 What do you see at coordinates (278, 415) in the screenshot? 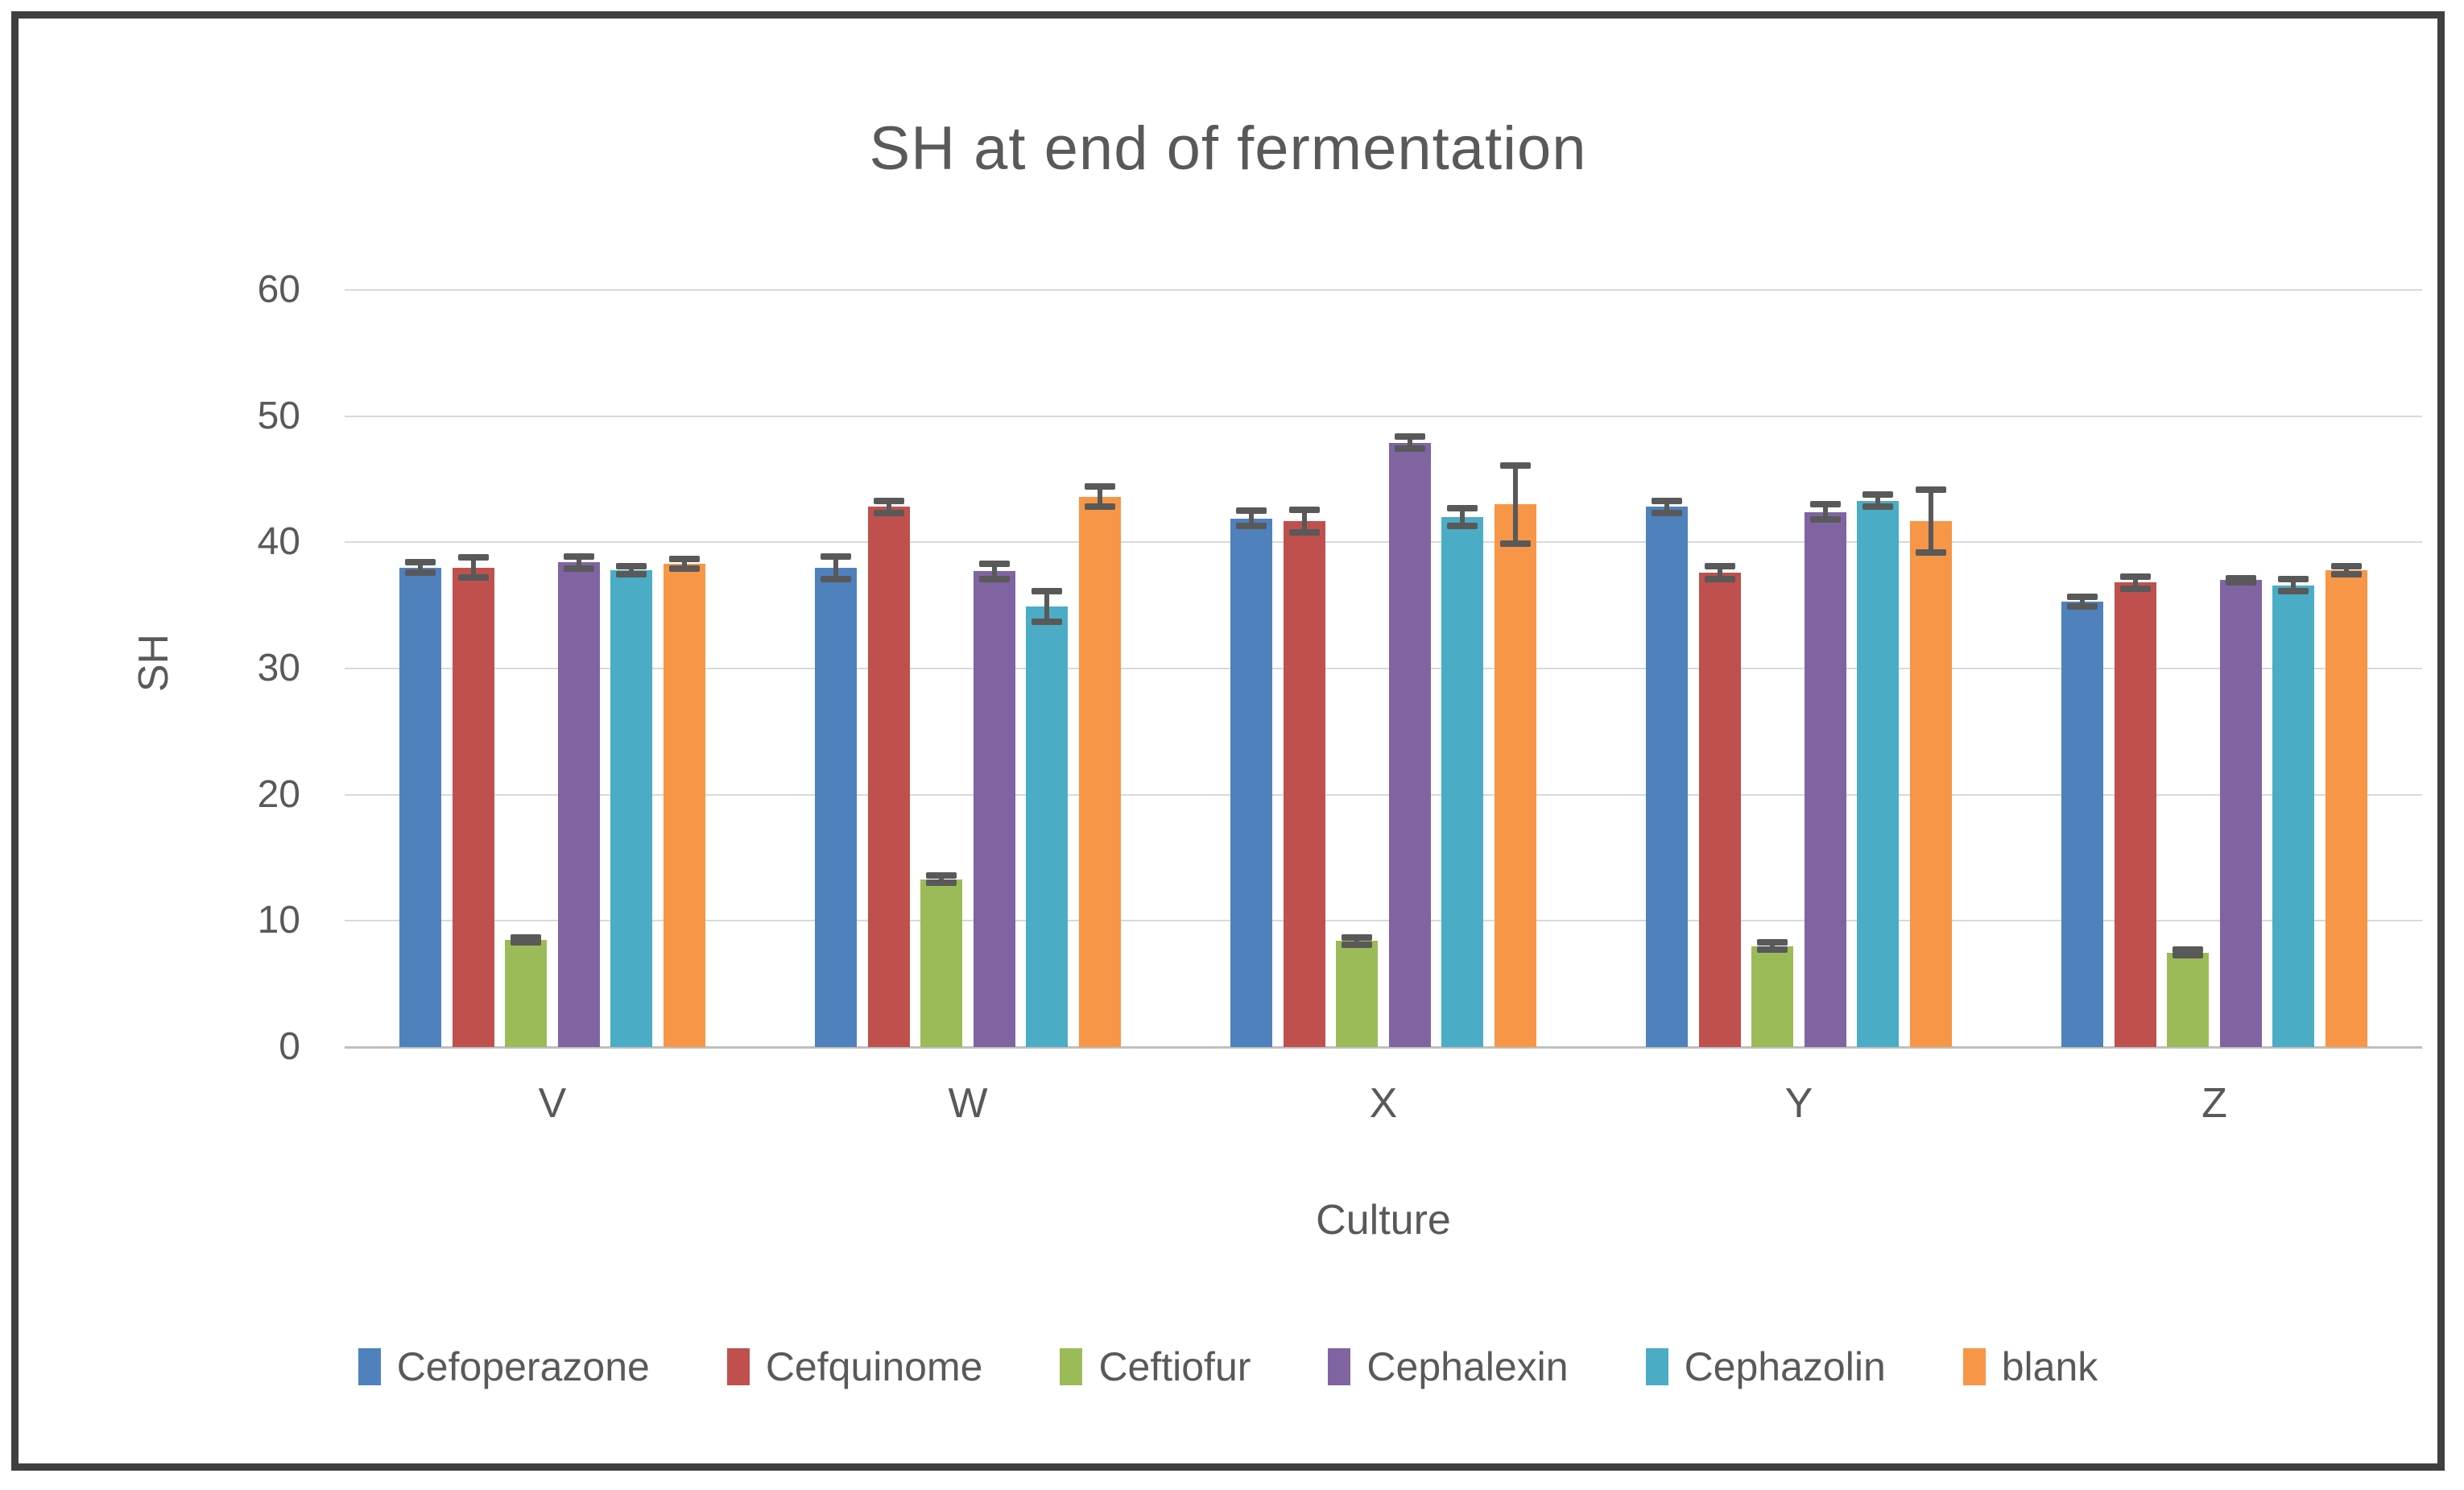
I see `y-tick-label-50: 50` at bounding box center [278, 415].